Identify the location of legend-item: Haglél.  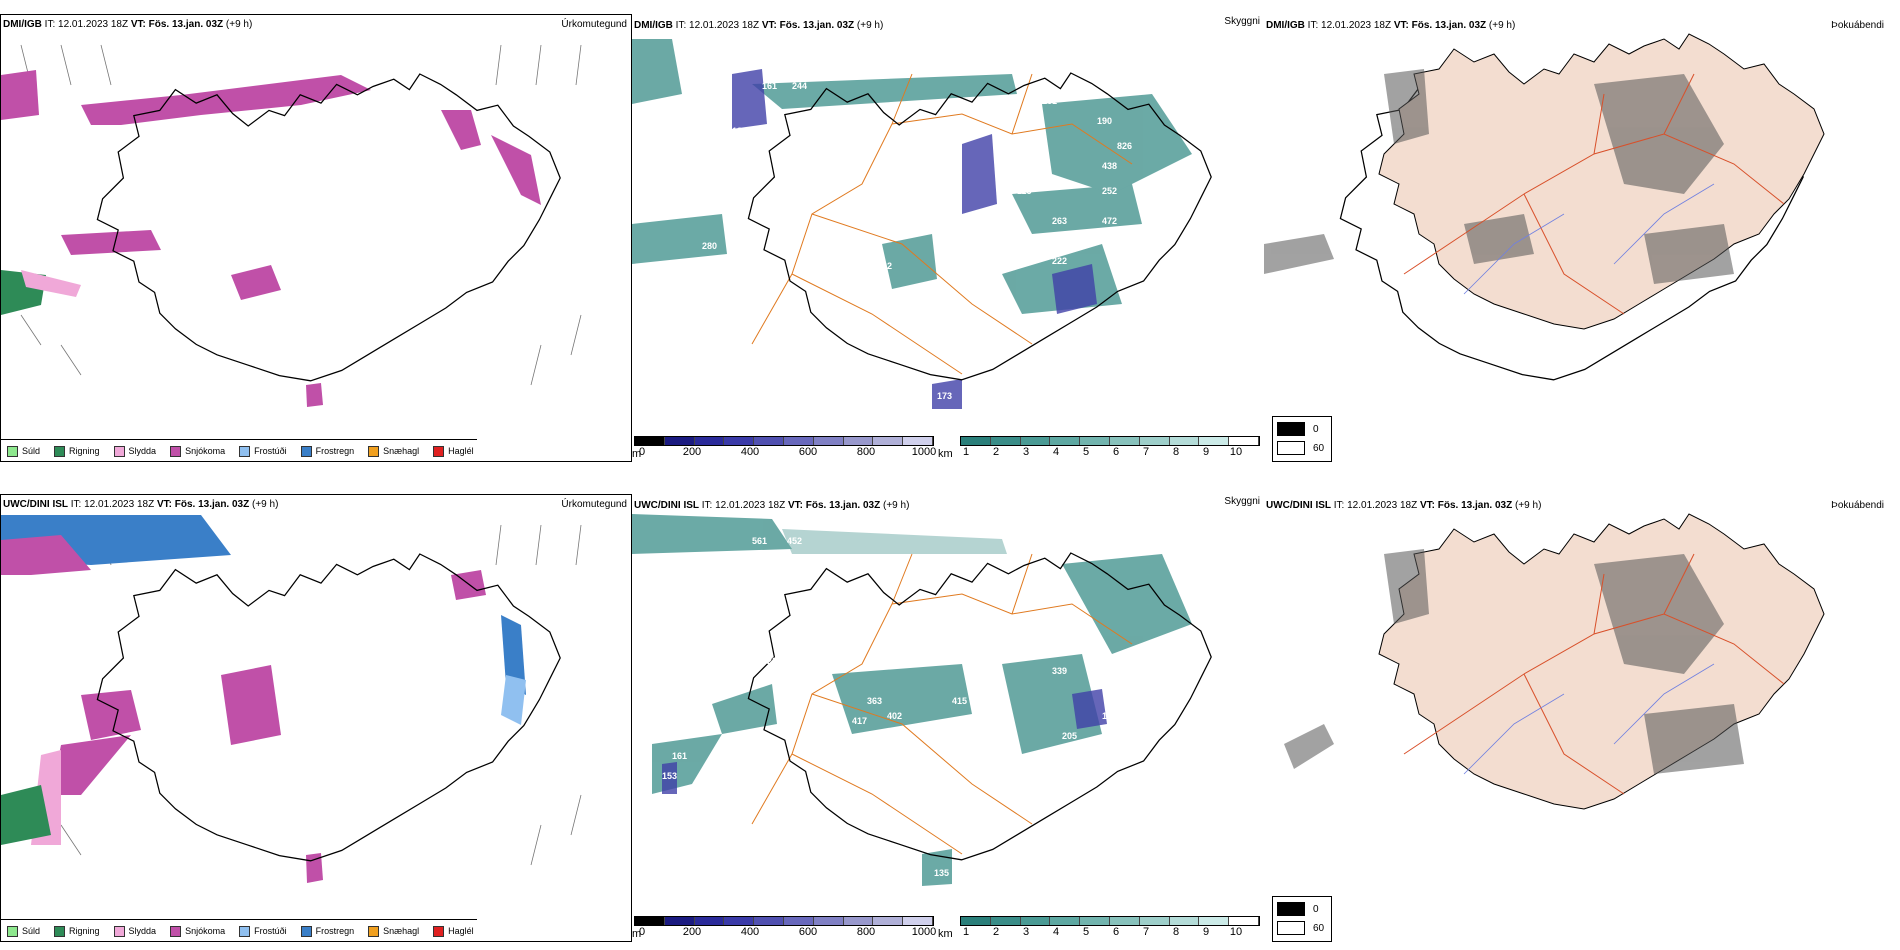
(453, 931).